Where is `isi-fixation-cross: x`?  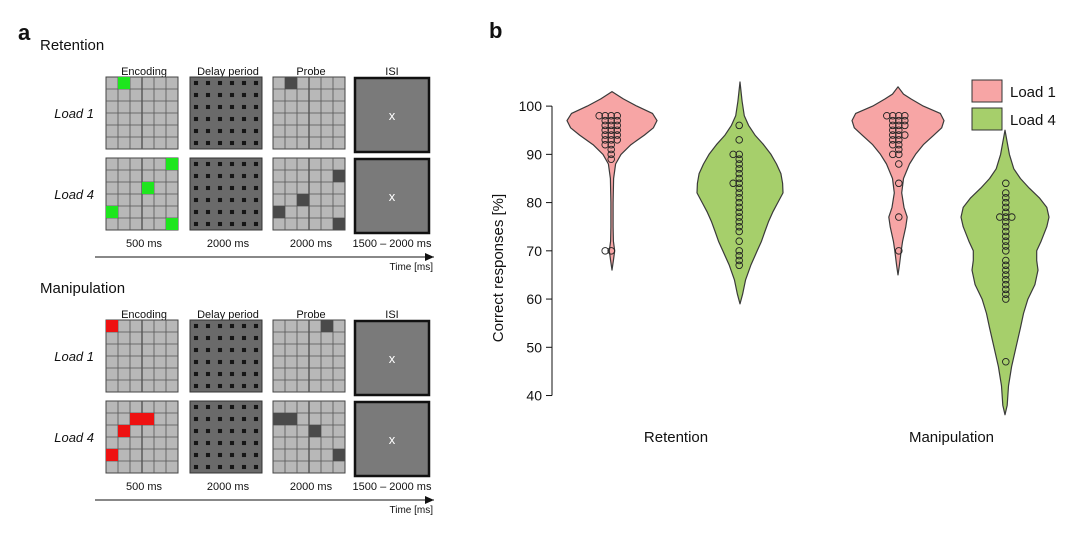
isi-fixation-cross: x is located at coordinates (392, 358).